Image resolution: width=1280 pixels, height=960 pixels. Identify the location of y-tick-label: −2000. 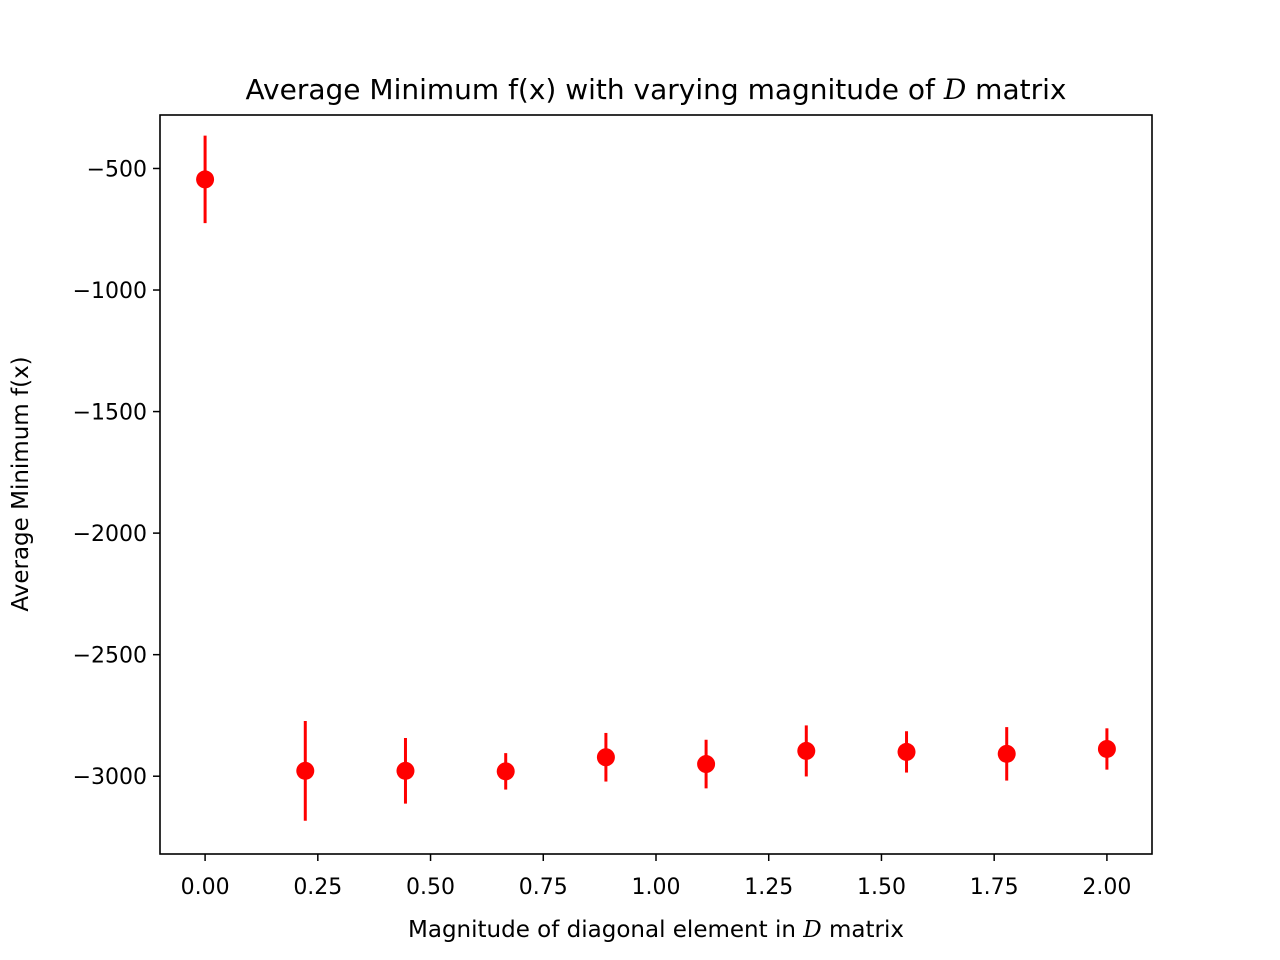
(110, 534).